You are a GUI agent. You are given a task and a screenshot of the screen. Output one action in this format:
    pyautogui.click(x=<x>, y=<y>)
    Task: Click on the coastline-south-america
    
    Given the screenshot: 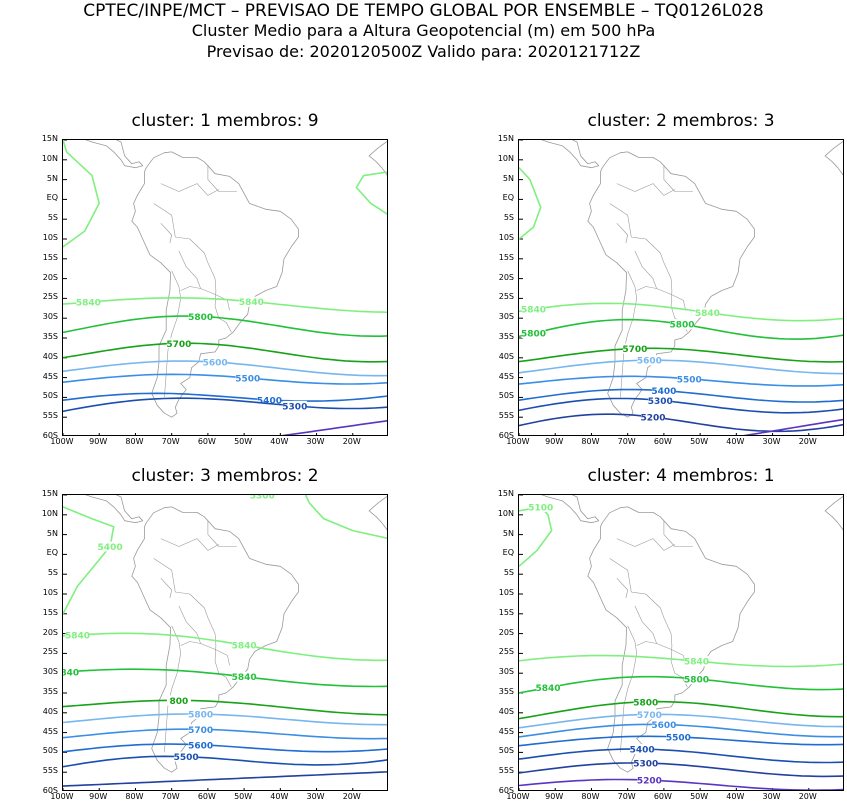 What is the action you would take?
    pyautogui.click(x=671, y=639)
    